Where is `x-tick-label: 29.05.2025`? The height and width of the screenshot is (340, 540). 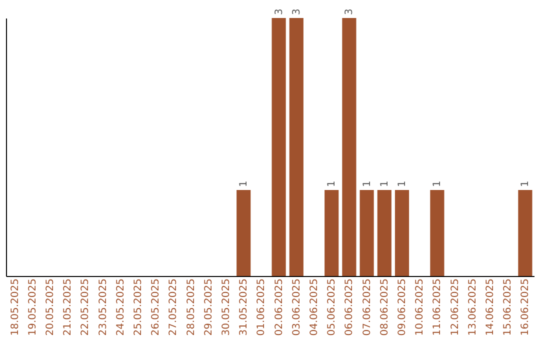 x-tick-label: 29.05.2025 is located at coordinates (208, 307).